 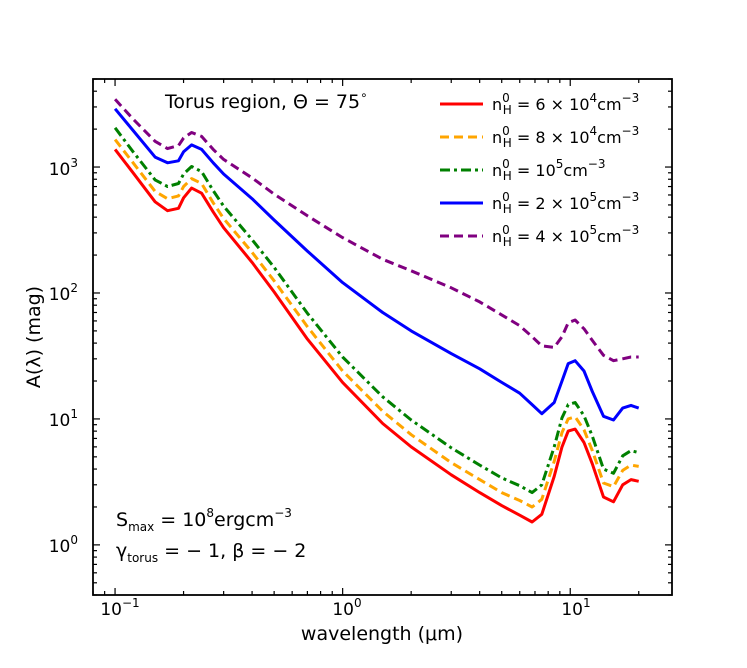 What do you see at coordinates (34, 337) in the screenshot?
I see `y-axis-title: A(λ) (mag)` at bounding box center [34, 337].